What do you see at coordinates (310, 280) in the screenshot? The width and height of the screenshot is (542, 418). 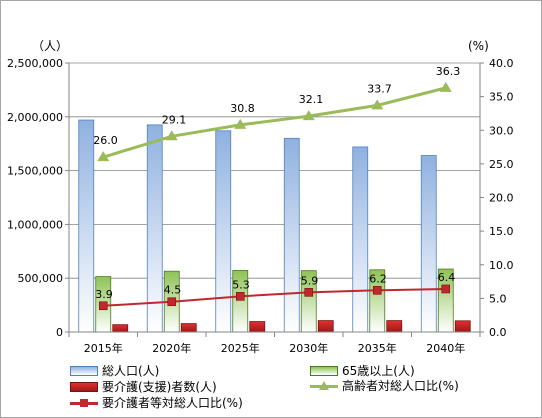 I see `data-label: 5.9` at bounding box center [310, 280].